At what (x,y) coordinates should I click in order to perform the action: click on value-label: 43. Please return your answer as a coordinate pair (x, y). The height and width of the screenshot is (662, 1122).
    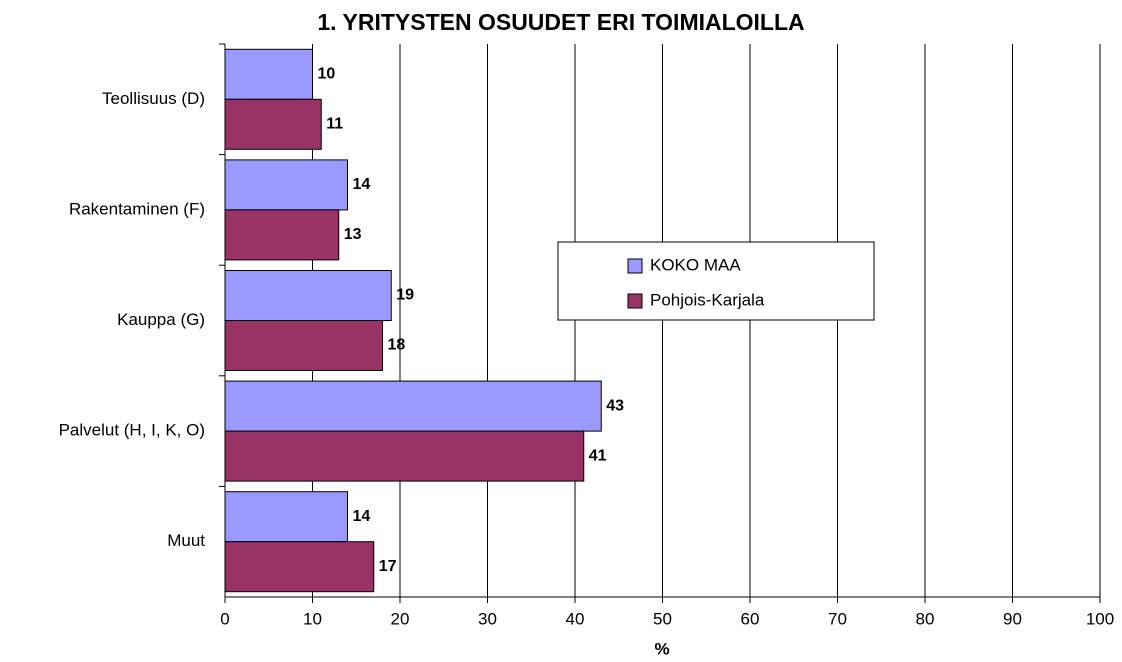
    Looking at the image, I should click on (615, 405).